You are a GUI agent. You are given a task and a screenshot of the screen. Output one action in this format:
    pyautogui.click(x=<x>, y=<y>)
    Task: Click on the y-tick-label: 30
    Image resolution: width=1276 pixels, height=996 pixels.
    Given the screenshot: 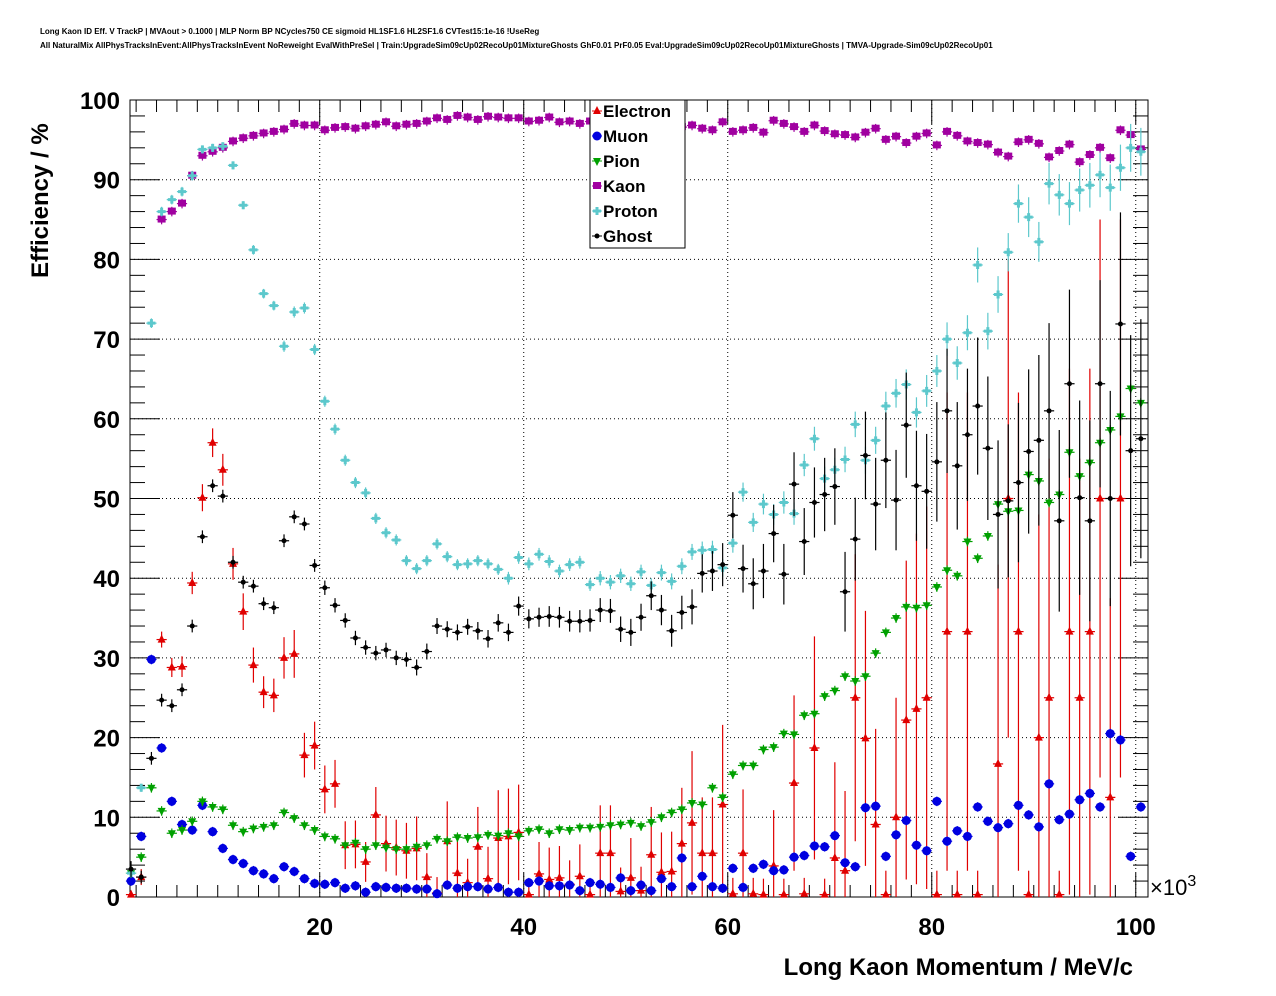 What is the action you would take?
    pyautogui.click(x=106, y=659)
    